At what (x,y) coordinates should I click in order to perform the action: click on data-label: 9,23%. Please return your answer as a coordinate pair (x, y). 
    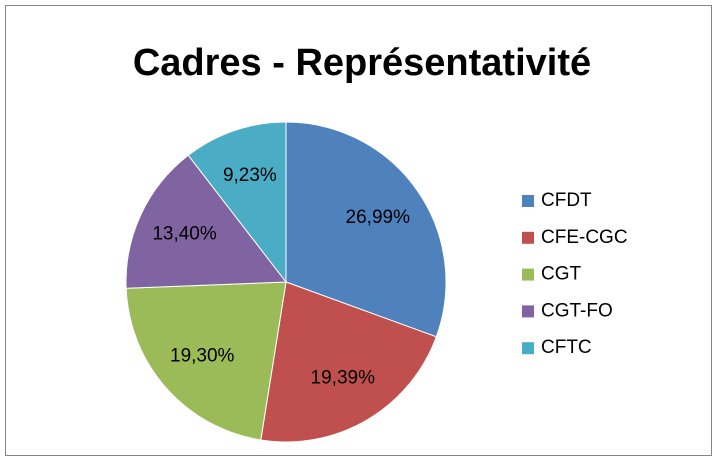
    Looking at the image, I should click on (250, 175).